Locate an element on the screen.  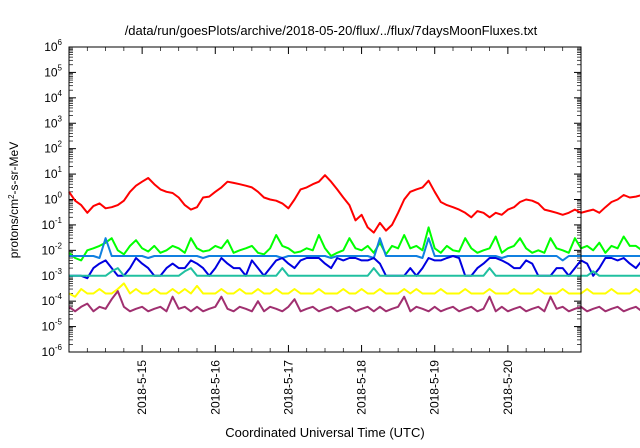
x-tick-label: 2018-5-17 is located at coordinates (288, 387).